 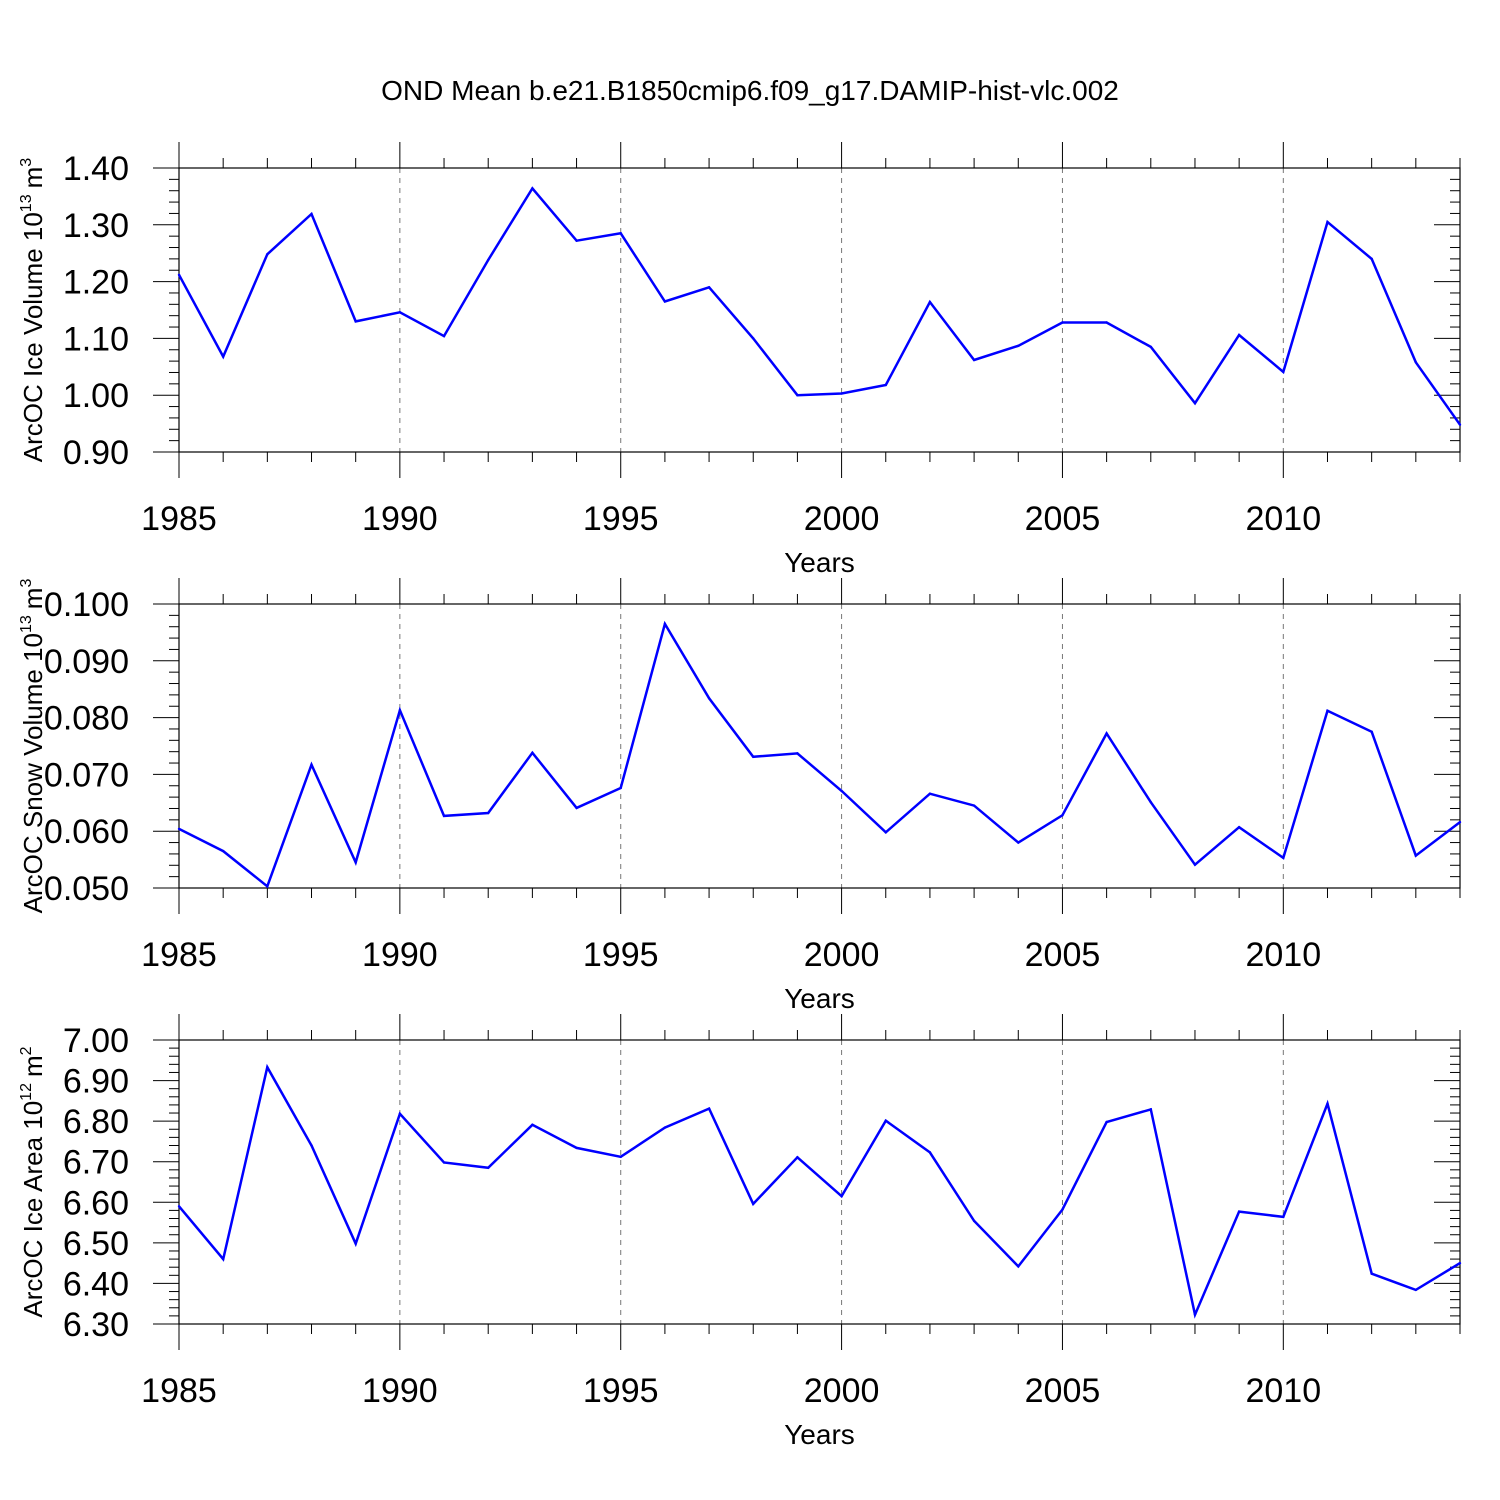 What do you see at coordinates (86, 719) in the screenshot?
I see `y-tick-label: 0.080` at bounding box center [86, 719].